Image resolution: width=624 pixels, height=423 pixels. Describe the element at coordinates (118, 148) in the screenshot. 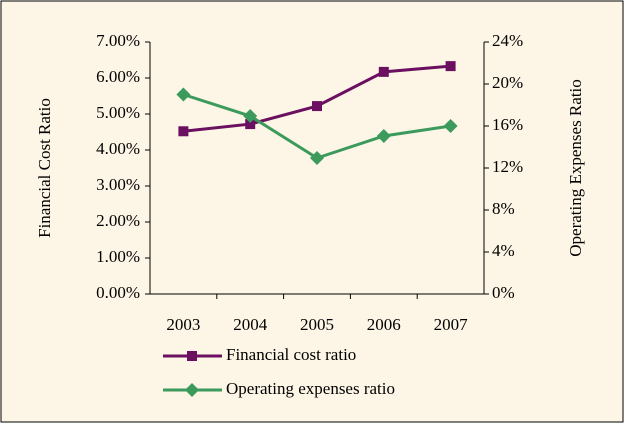

I see `y-tick-label: 4.00%` at that location.